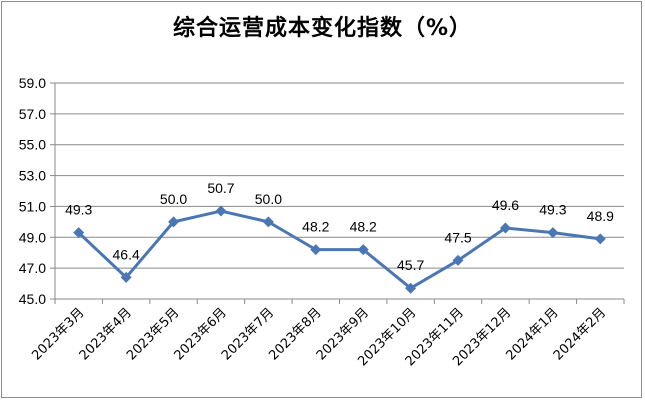 The image size is (645, 401). I want to click on chart-title: 综合运营成本变化指数（%）, so click(322, 28).